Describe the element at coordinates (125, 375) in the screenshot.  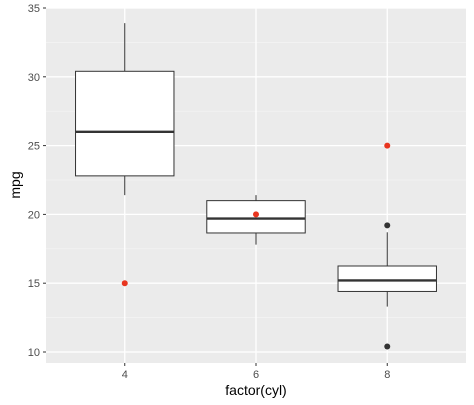
I see `x-tick-label: 4` at that location.